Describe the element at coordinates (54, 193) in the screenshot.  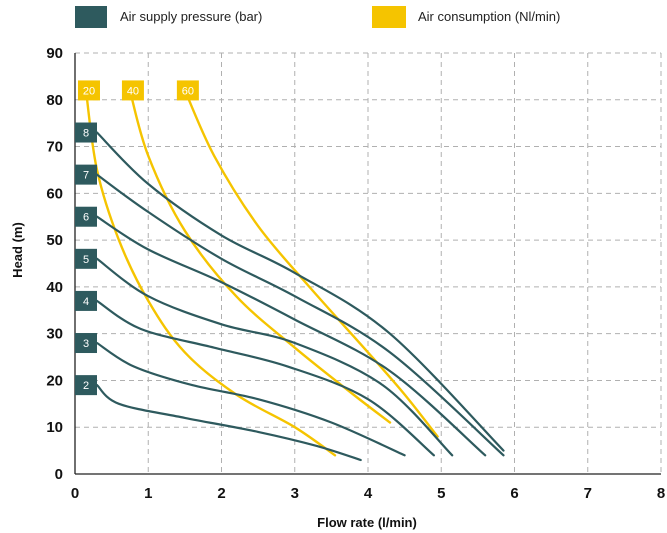
I see `y-tick-label: 60` at that location.